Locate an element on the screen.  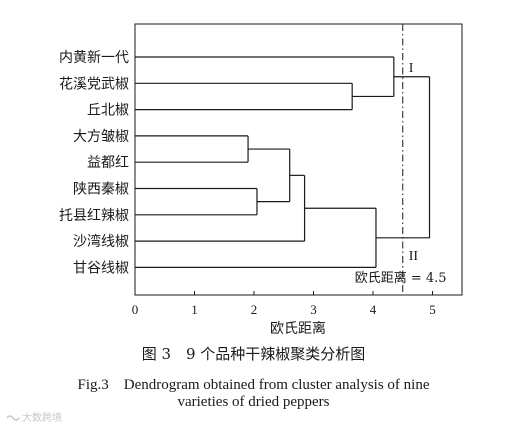
watermark: 大数跨境 is located at coordinates (34, 416).